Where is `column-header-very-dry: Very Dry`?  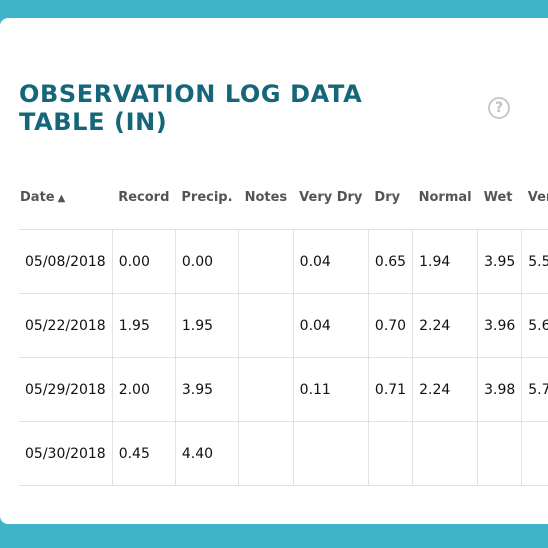
column-header-very-dry: Very Dry is located at coordinates (331, 197).